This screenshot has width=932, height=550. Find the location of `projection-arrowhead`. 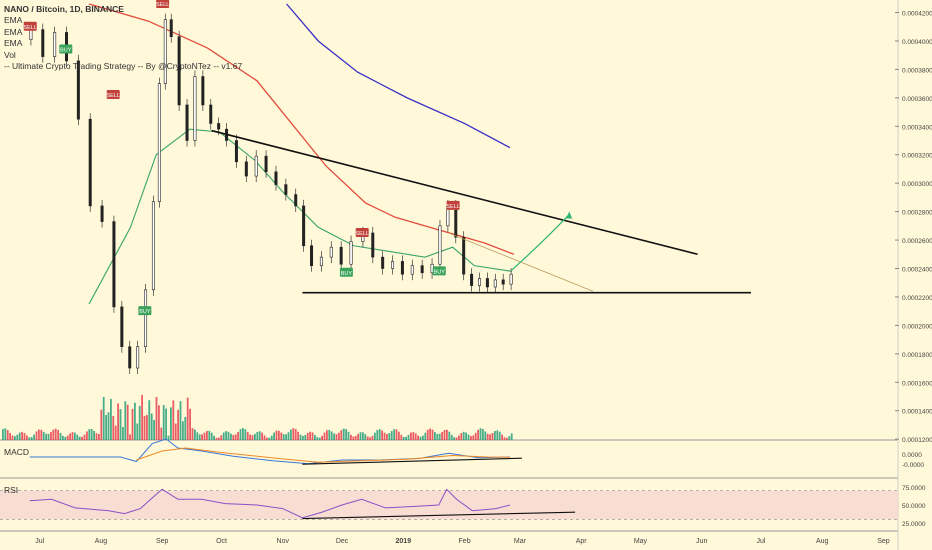

projection-arrowhead is located at coordinates (569, 215).